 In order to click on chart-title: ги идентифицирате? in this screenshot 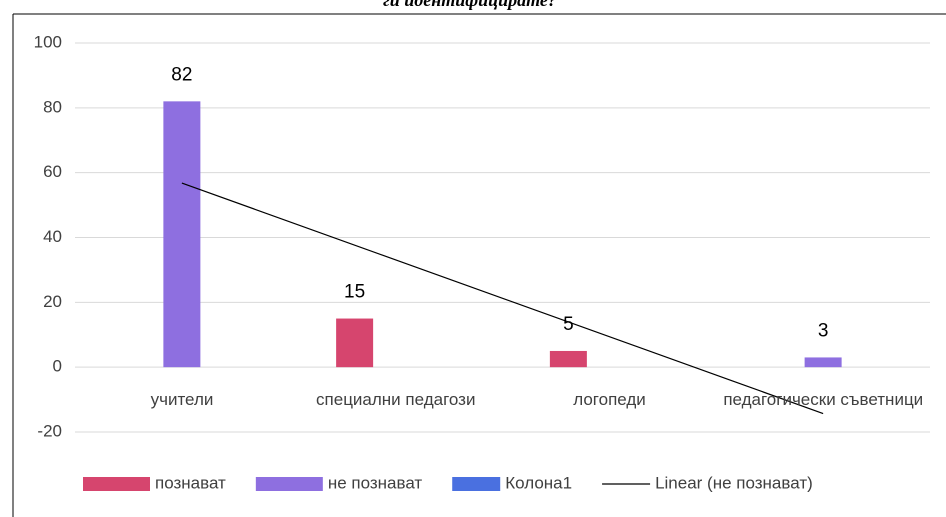, I will do `click(470, 5)`.